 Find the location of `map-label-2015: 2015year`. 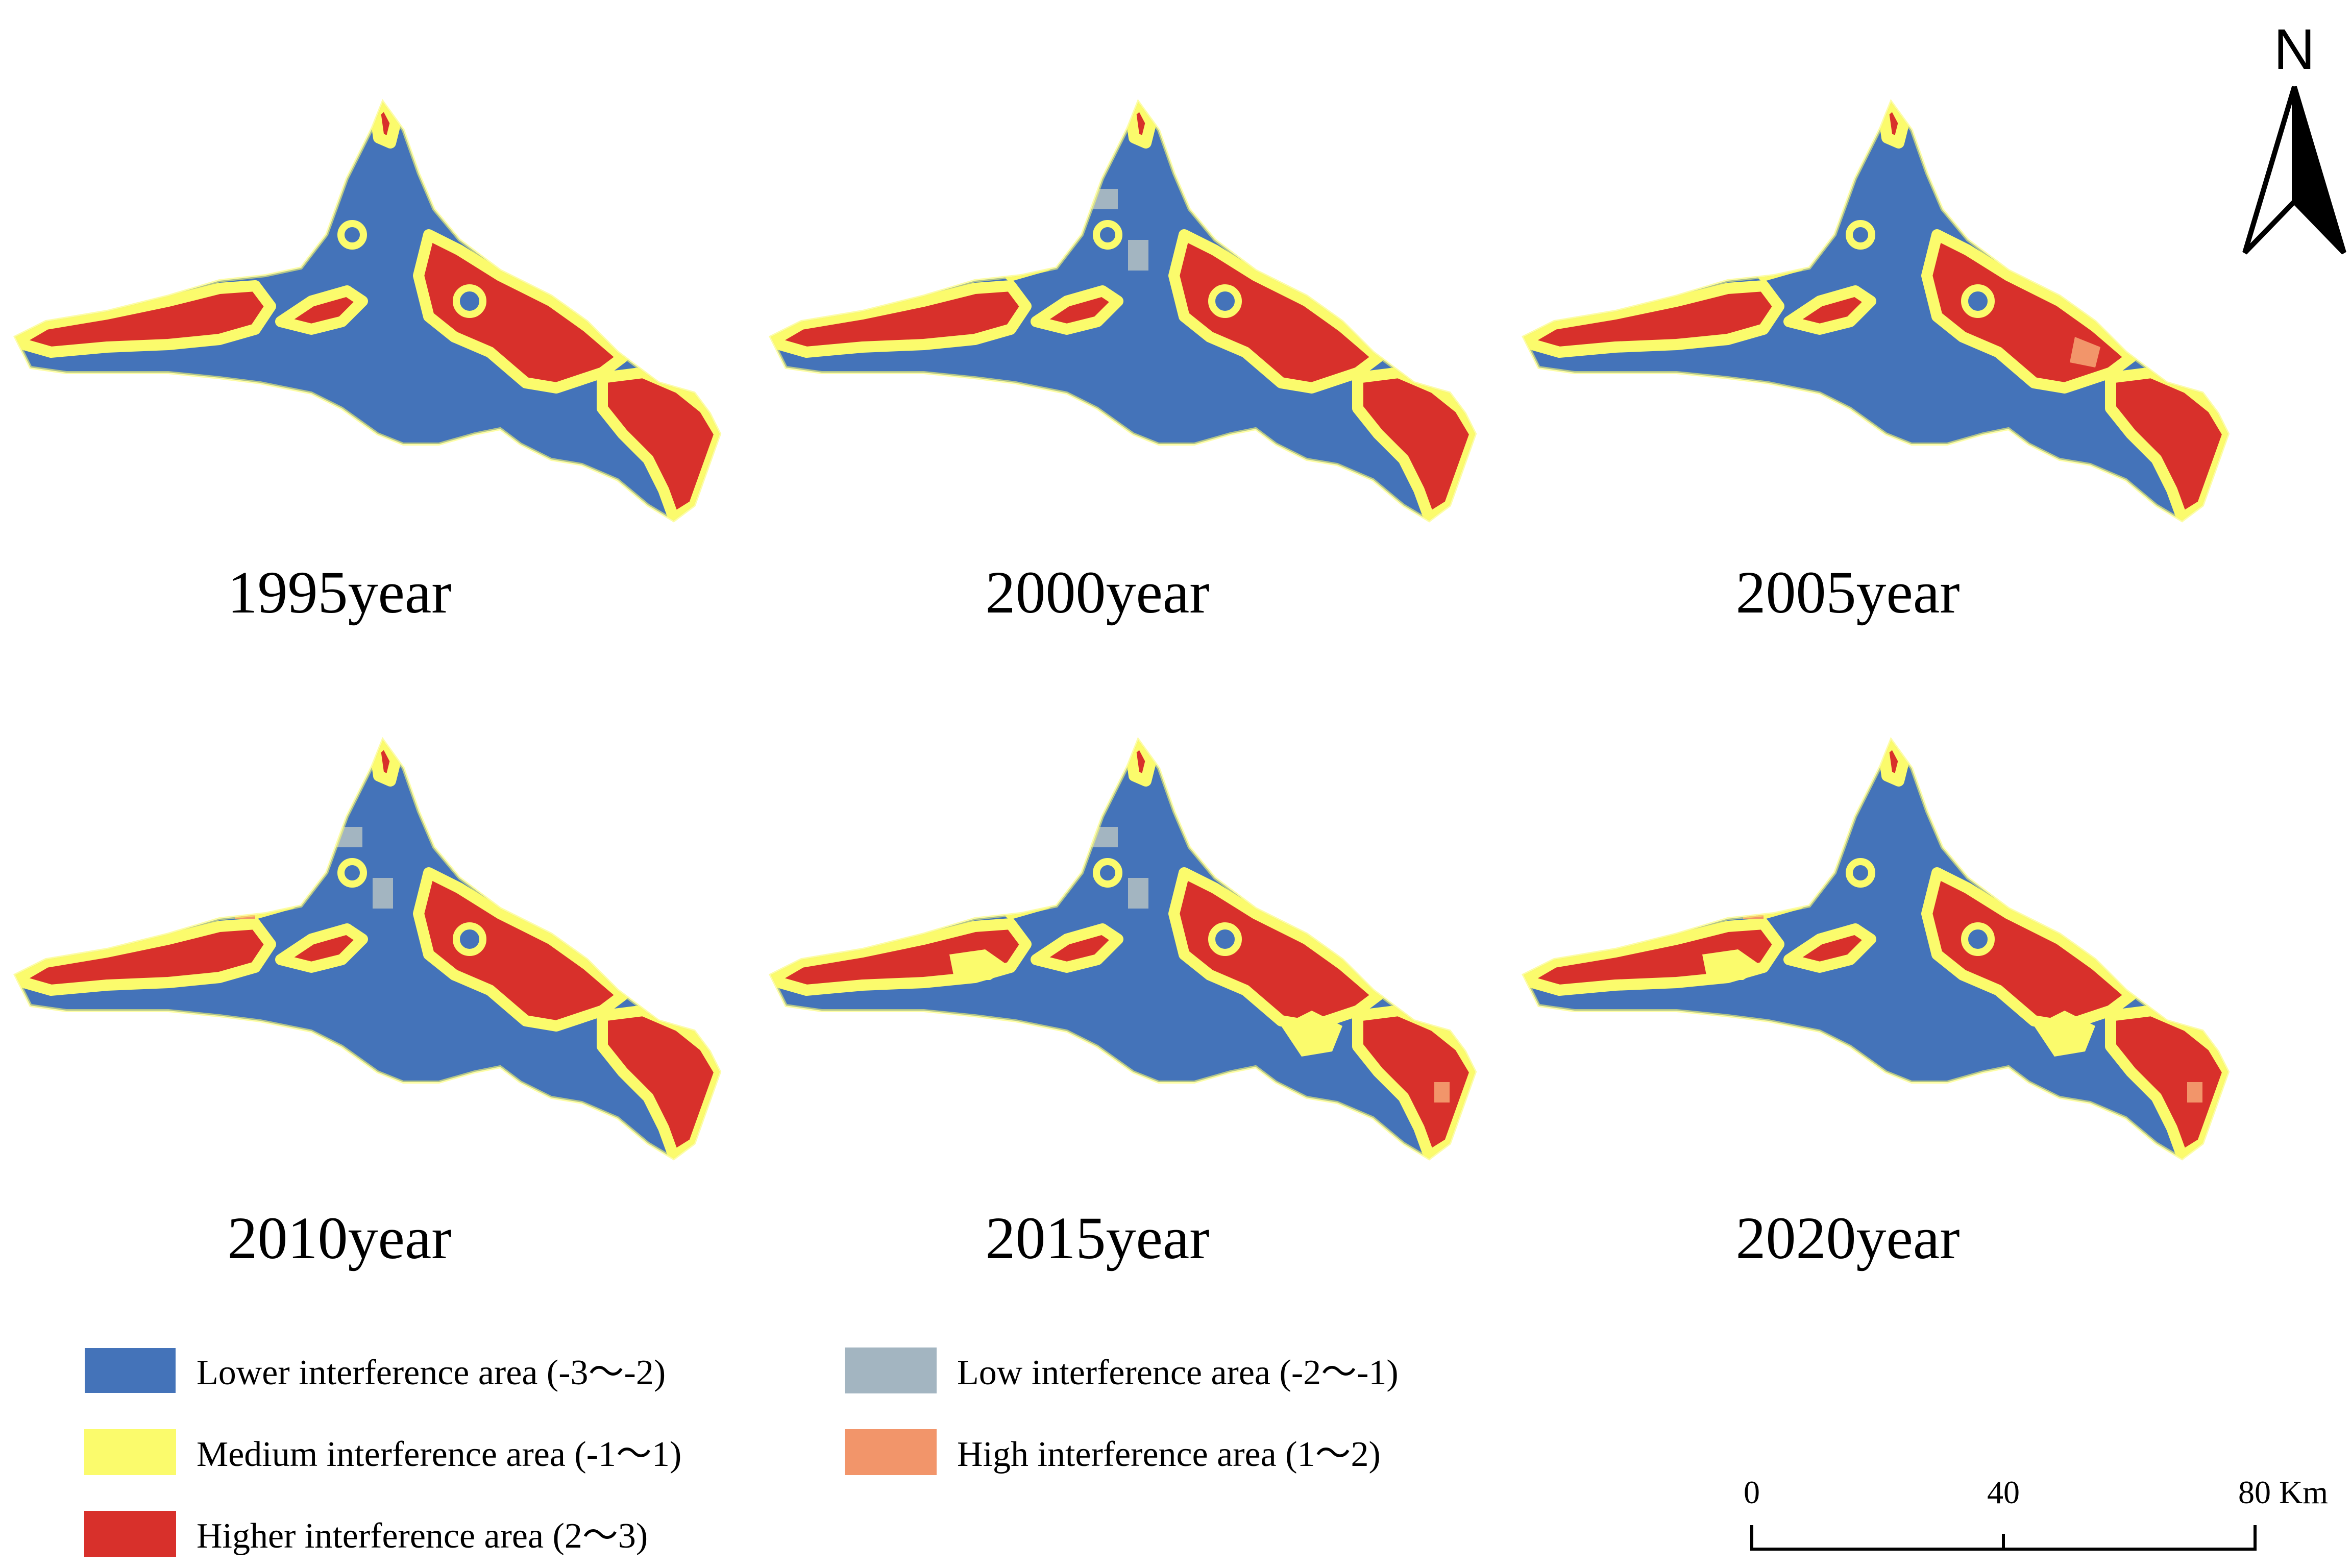

map-label-2015: 2015year is located at coordinates (1097, 1238).